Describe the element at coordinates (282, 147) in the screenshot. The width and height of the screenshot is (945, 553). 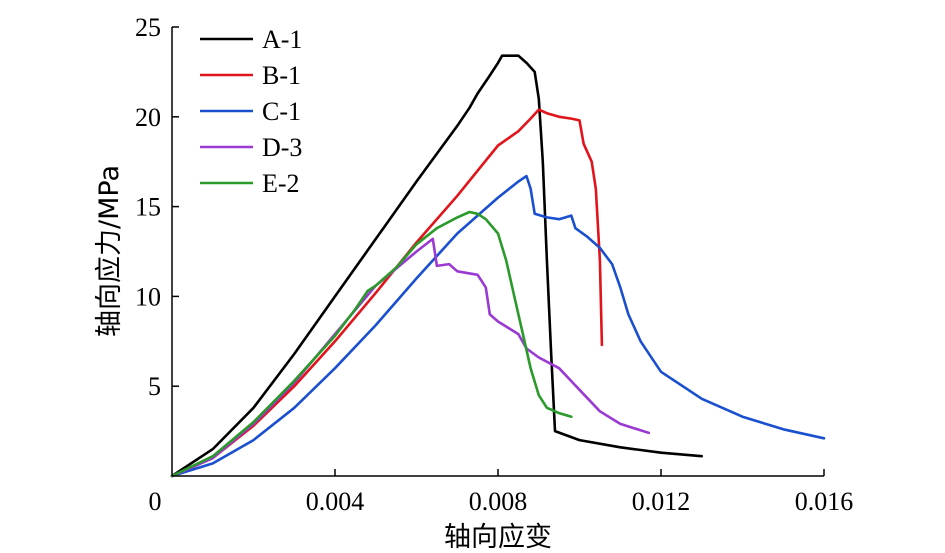
I see `legend-label-d-3: D-3` at that location.